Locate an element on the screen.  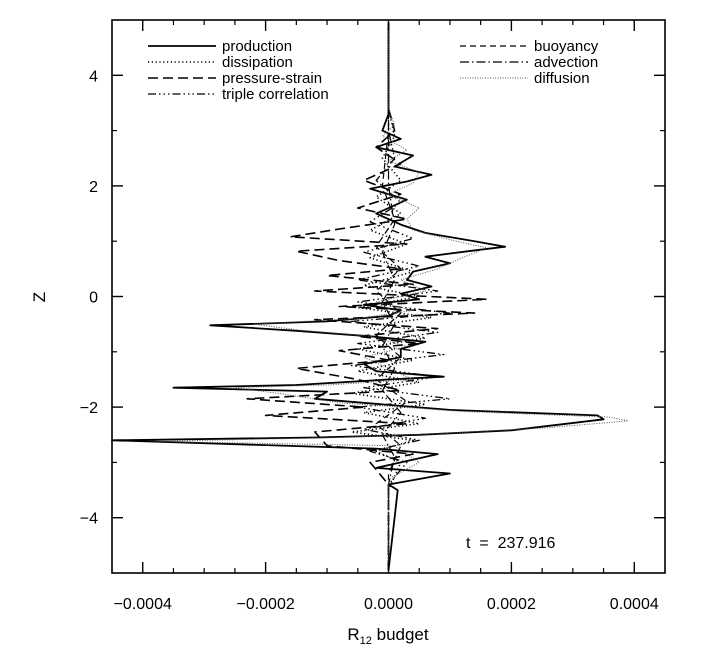
x-tick-label: −0.0002 is located at coordinates (265, 604).